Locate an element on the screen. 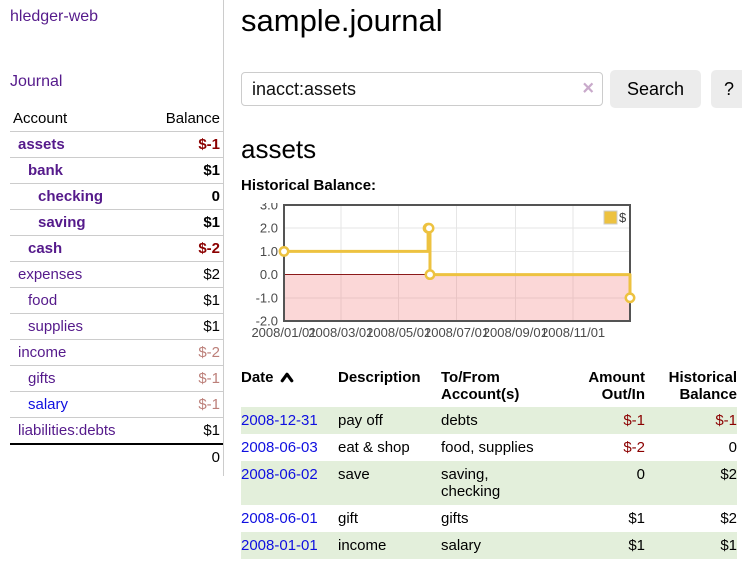 The width and height of the screenshot is (742, 582). account-link-expenses: expenses is located at coordinates (50, 274).